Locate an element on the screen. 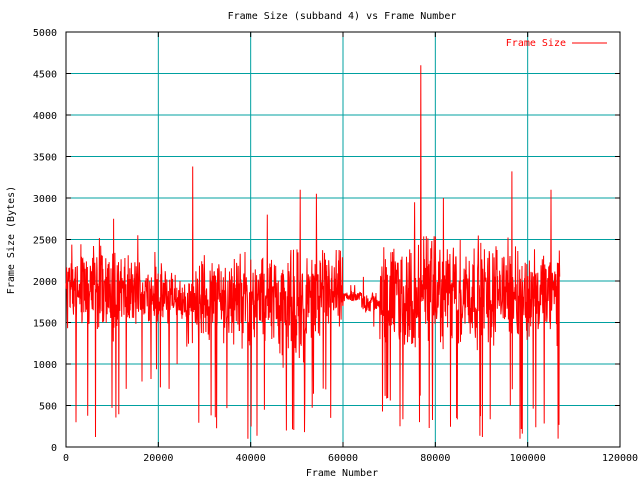  y-tick-label: 1500 is located at coordinates (45, 324).